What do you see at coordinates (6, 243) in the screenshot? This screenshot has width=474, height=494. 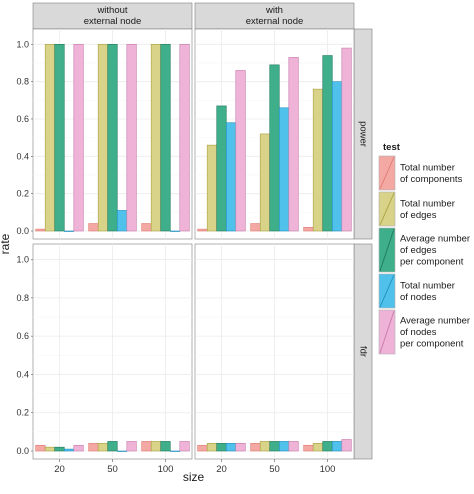 I see `y-axis-title: rate` at bounding box center [6, 243].